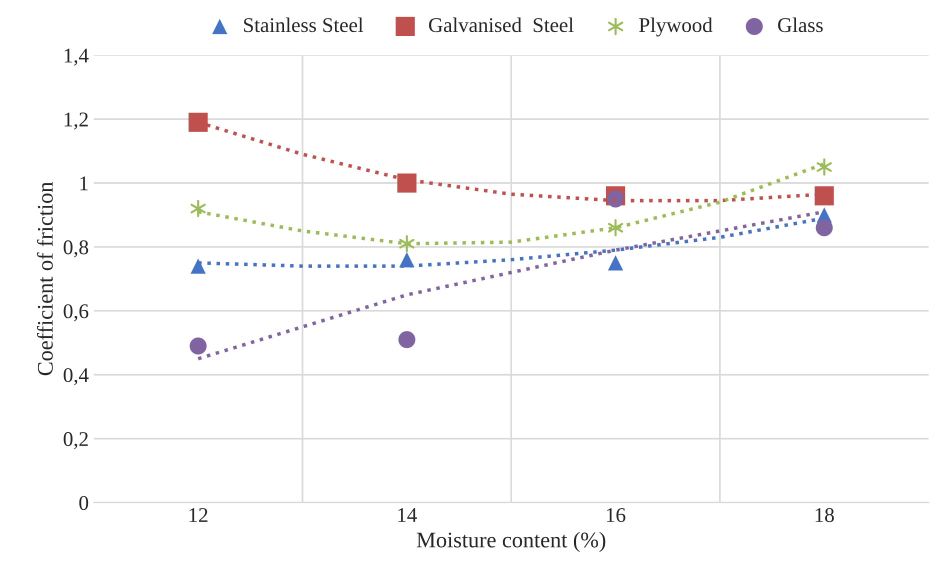 This screenshot has width=938, height=581. What do you see at coordinates (304, 24) in the screenshot?
I see `legend-label: Stainless Steel` at bounding box center [304, 24].